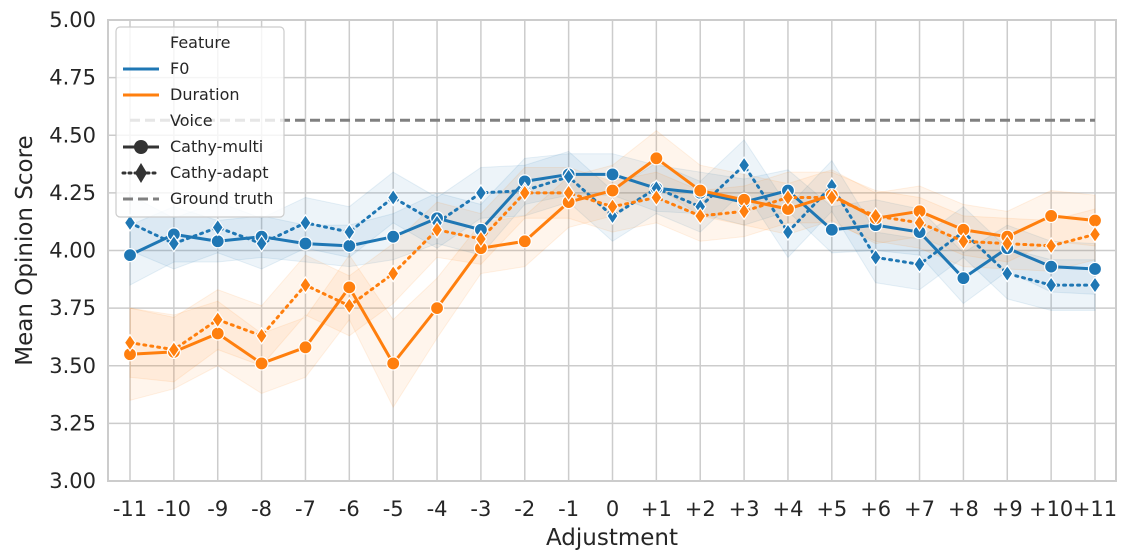  What do you see at coordinates (524, 509) in the screenshot?
I see `x-tick-label: -2` at bounding box center [524, 509].